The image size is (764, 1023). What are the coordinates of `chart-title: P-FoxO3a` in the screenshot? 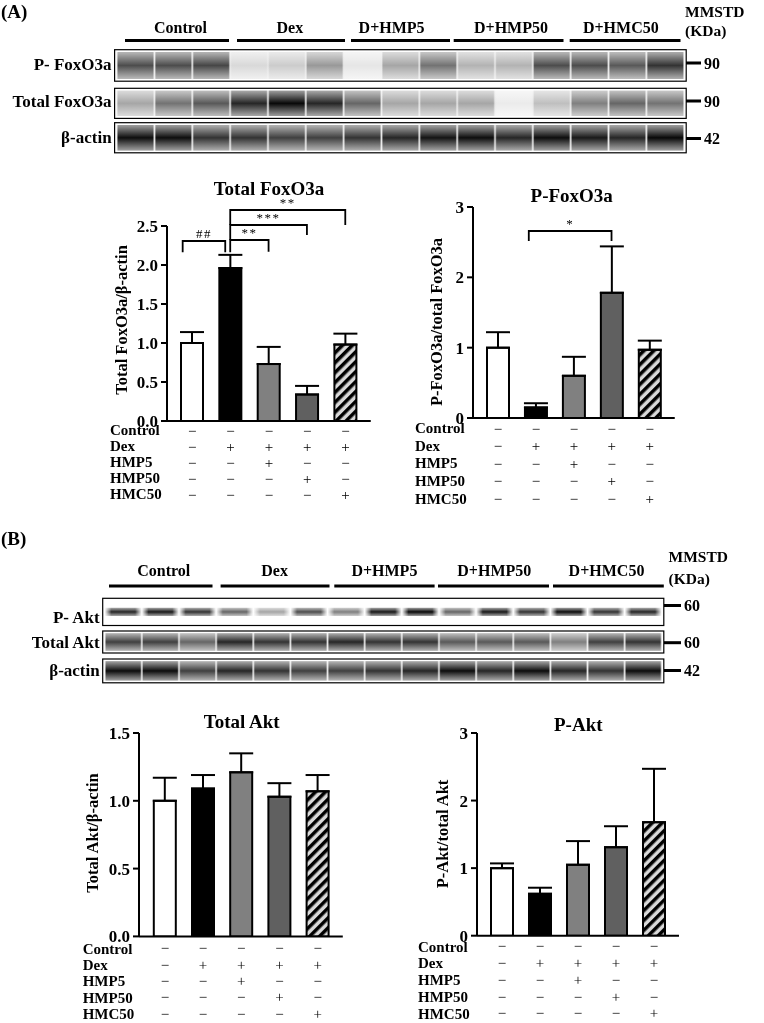 It's located at (572, 195).